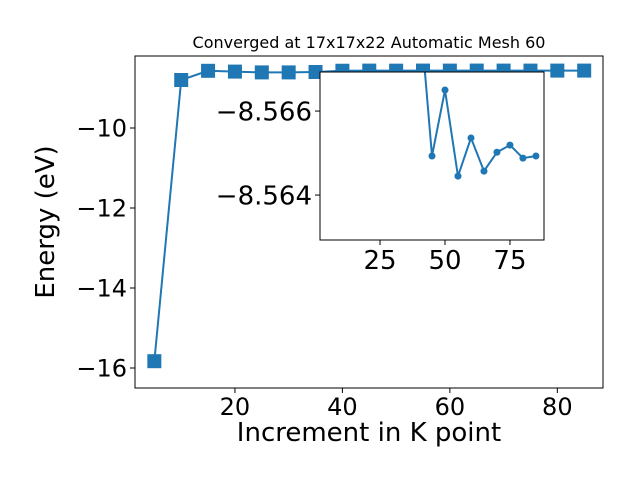 This screenshot has height=480, width=640. Describe the element at coordinates (369, 42) in the screenshot. I see `chart-title: Converged at 17x17x22 Automatic Mesh 60` at that location.